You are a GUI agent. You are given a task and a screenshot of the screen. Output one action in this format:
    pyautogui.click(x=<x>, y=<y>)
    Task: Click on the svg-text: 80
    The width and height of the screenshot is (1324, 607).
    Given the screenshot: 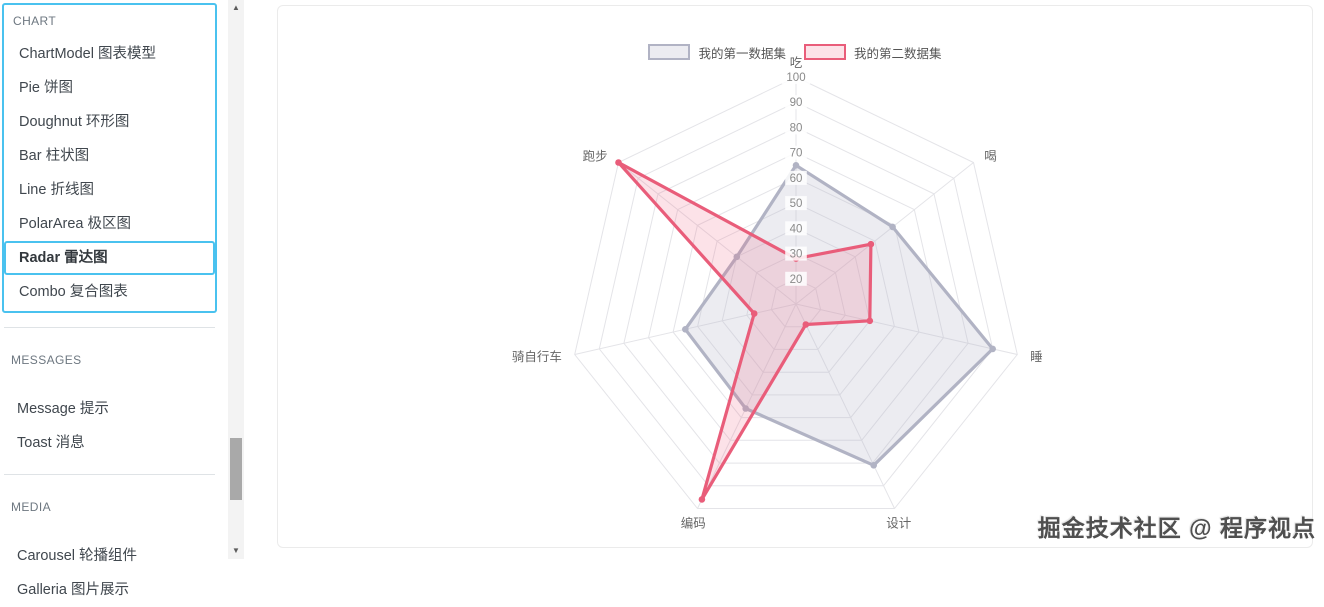 What is the action you would take?
    pyautogui.click(x=796, y=128)
    